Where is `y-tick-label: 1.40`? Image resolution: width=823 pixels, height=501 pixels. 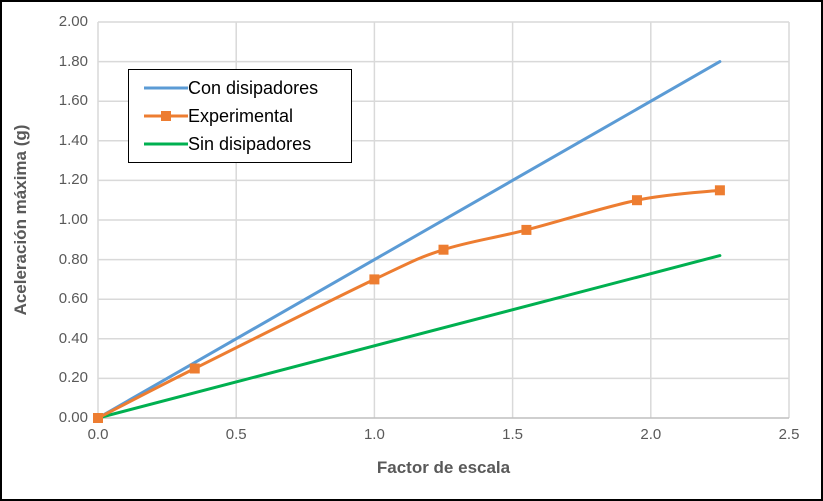
y-tick-label: 1.40 is located at coordinates (73, 140).